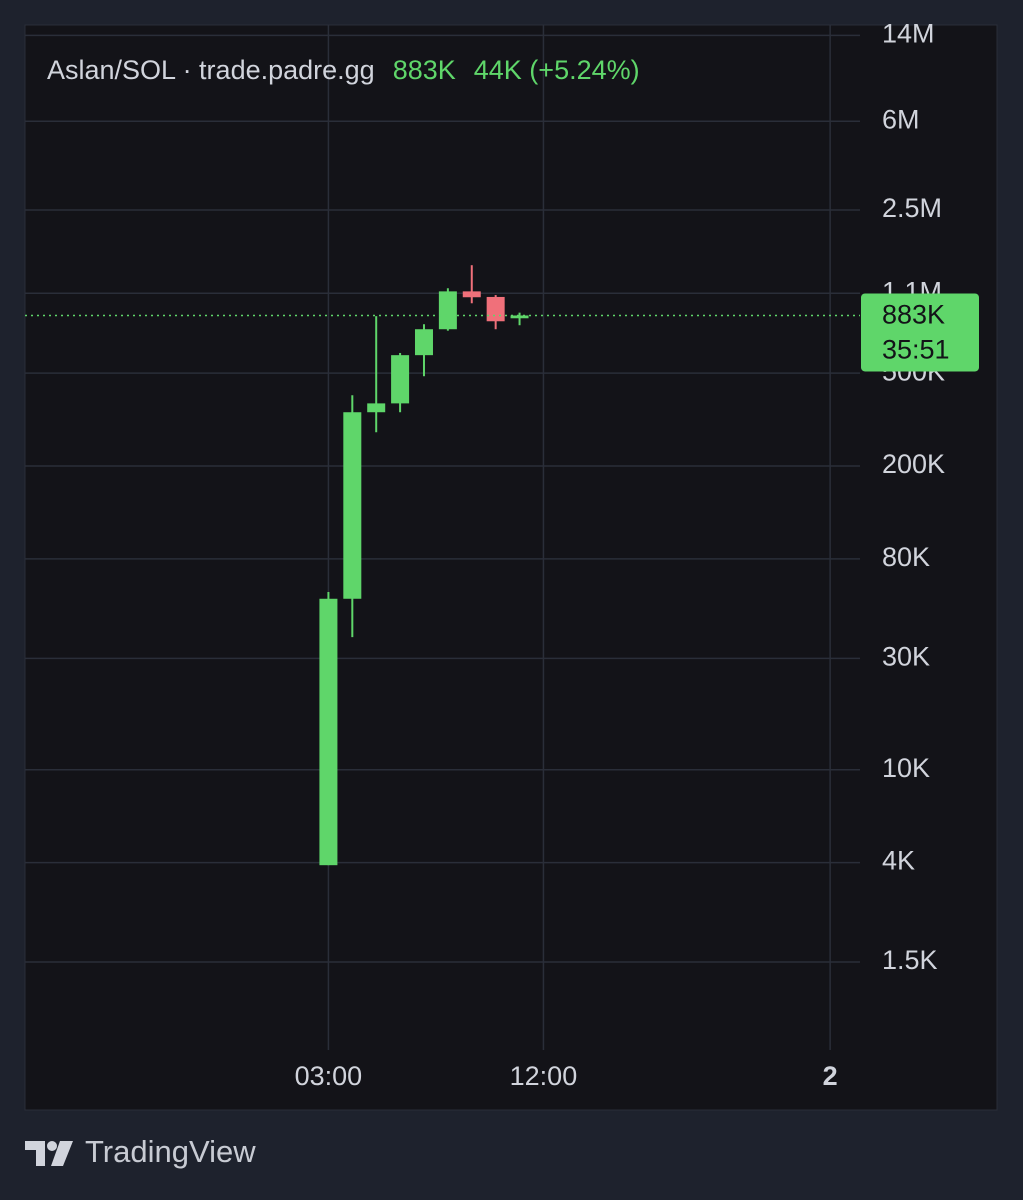  What do you see at coordinates (912, 208) in the screenshot?
I see `y-tick-label: 2.5M` at bounding box center [912, 208].